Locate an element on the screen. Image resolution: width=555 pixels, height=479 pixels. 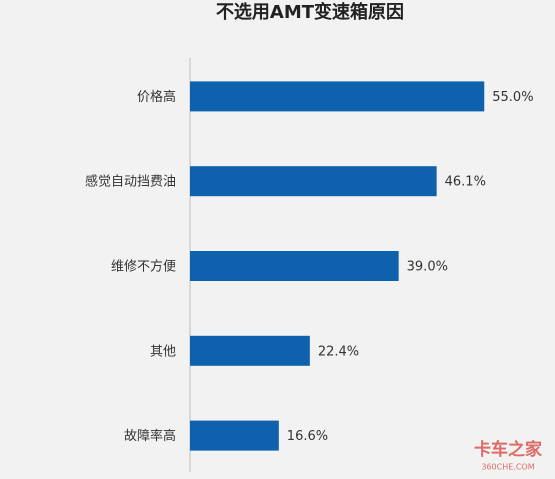
value-label: 46.1% is located at coordinates (465, 182).